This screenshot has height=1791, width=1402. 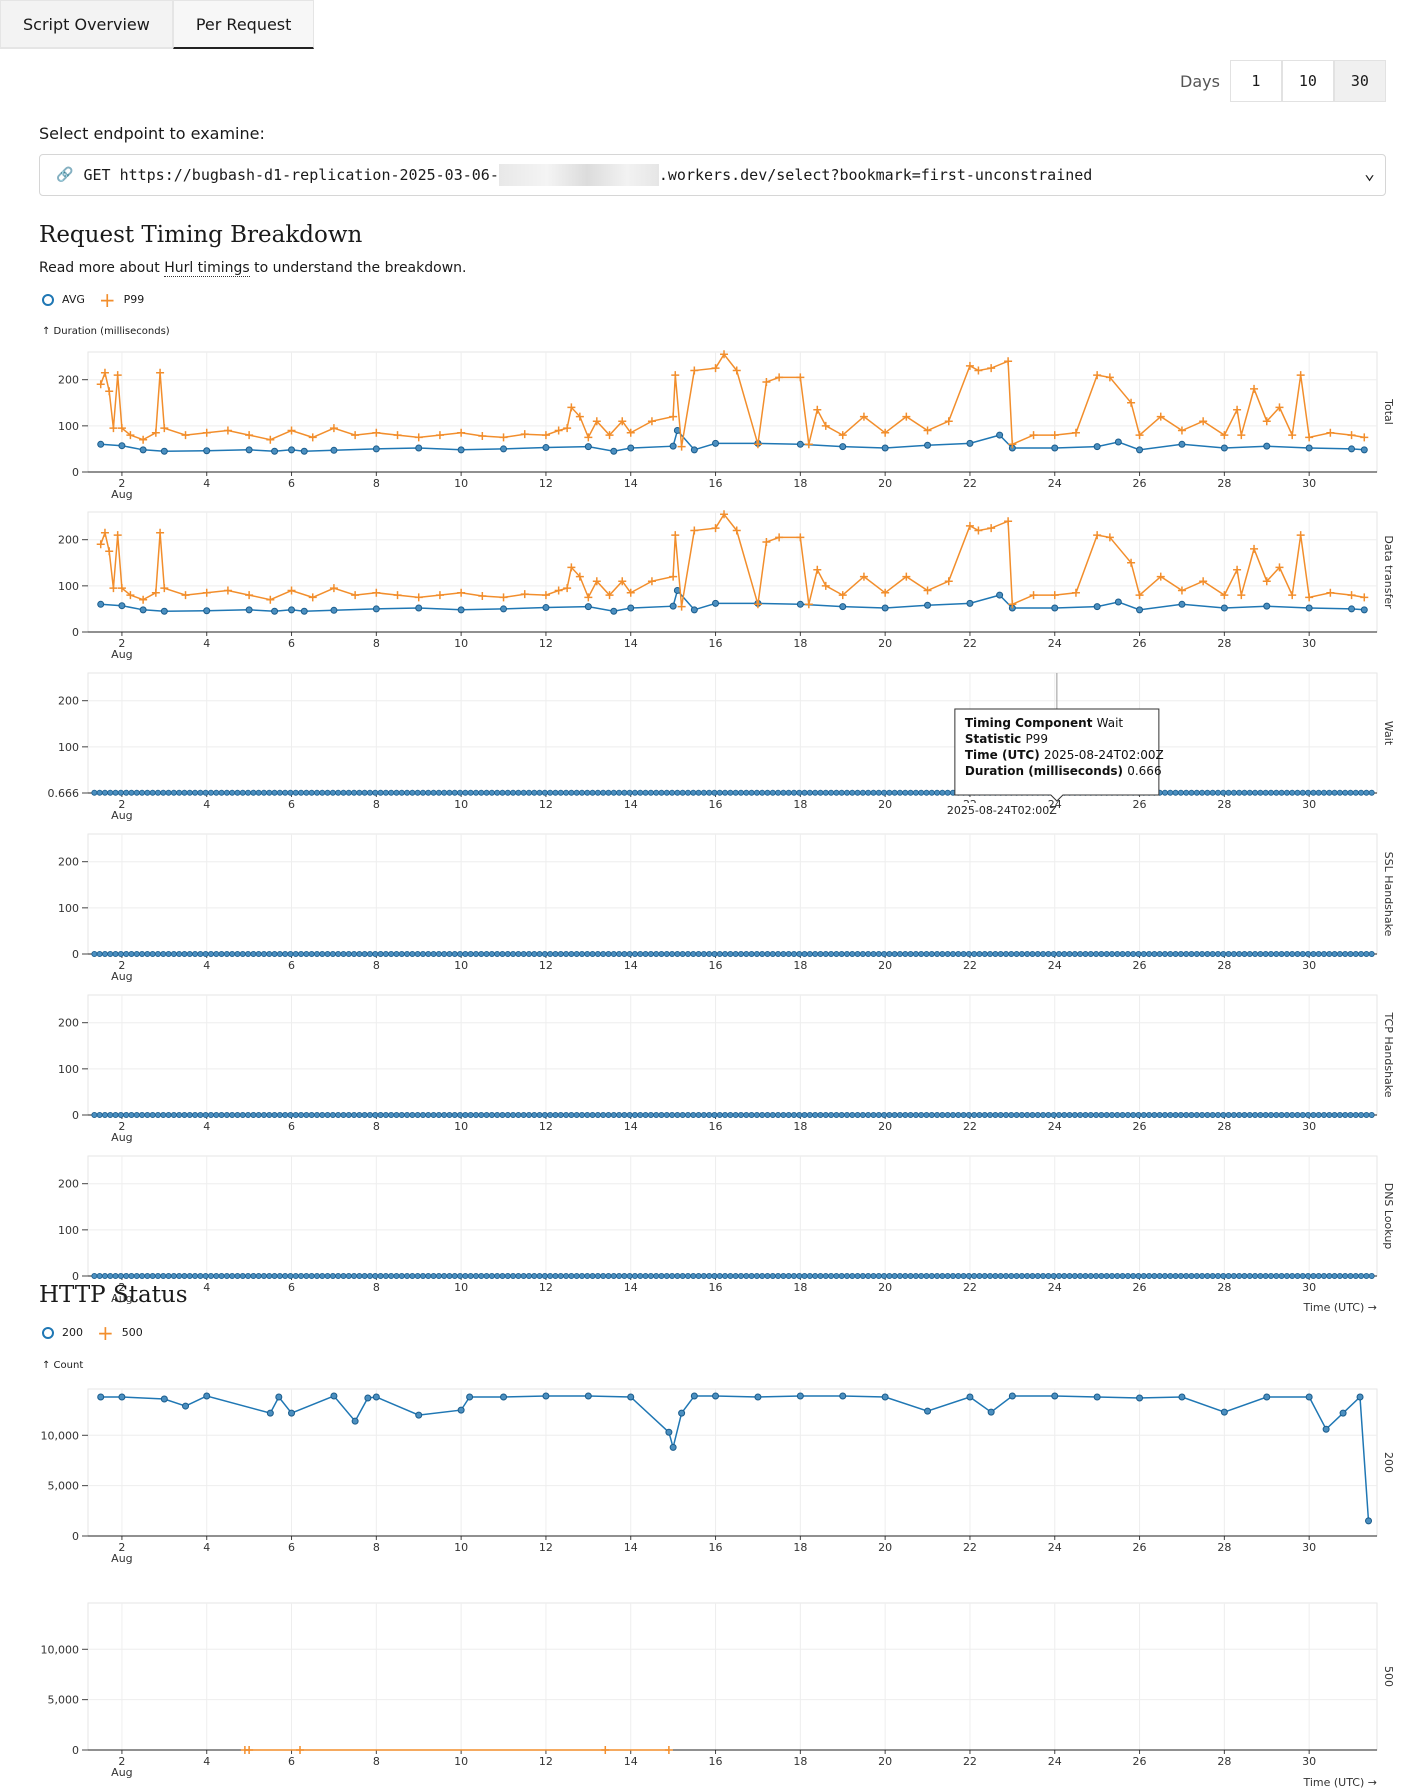 I want to click on y-tick-label: 0, so click(x=75, y=1536).